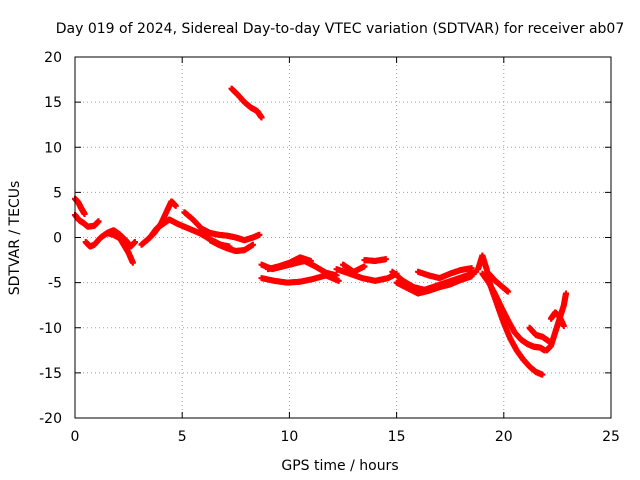 The height and width of the screenshot is (480, 640). Describe the element at coordinates (50, 374) in the screenshot. I see `y-tick-label: -15` at that location.